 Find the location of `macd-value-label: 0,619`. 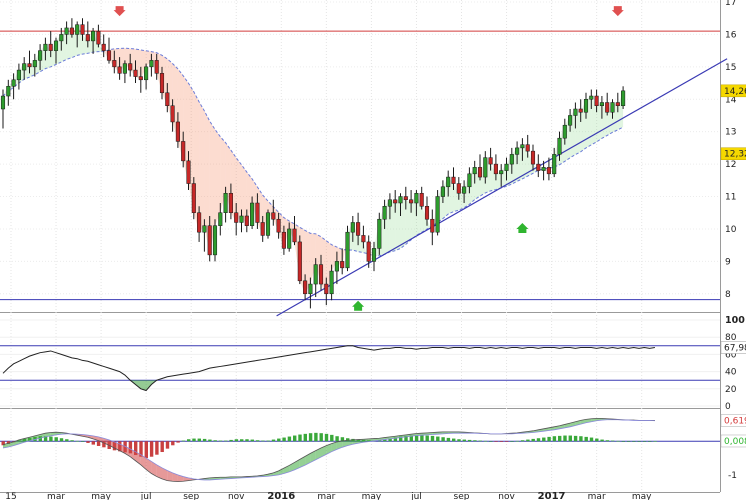

macd-value-label: 0,619 is located at coordinates (735, 421).